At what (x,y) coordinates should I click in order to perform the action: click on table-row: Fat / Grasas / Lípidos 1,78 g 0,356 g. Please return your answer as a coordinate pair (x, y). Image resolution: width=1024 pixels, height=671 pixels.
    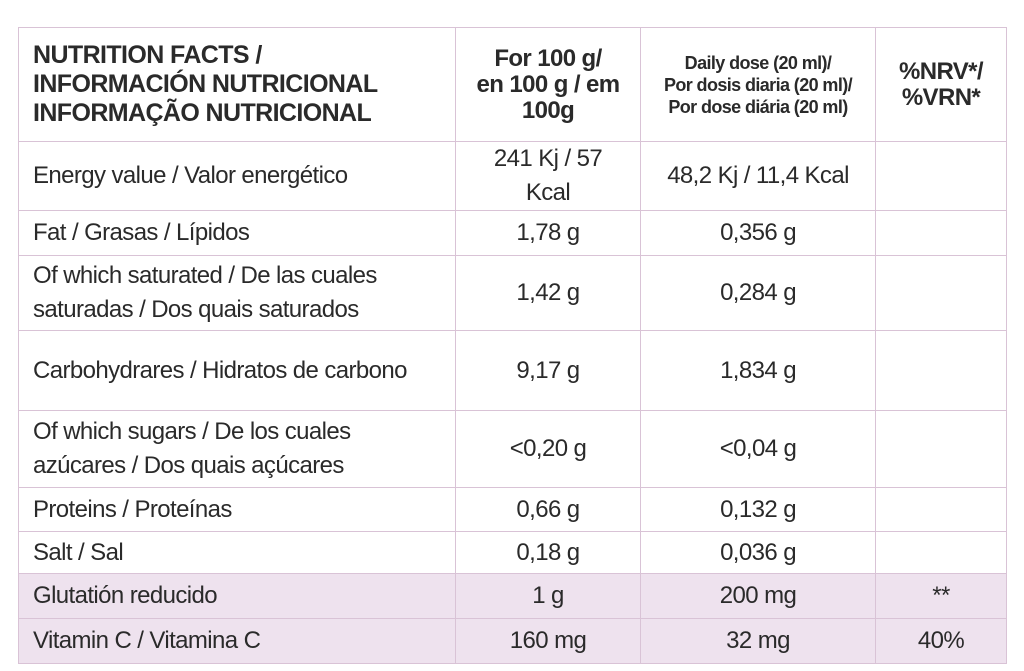
    Looking at the image, I should click on (512, 233).